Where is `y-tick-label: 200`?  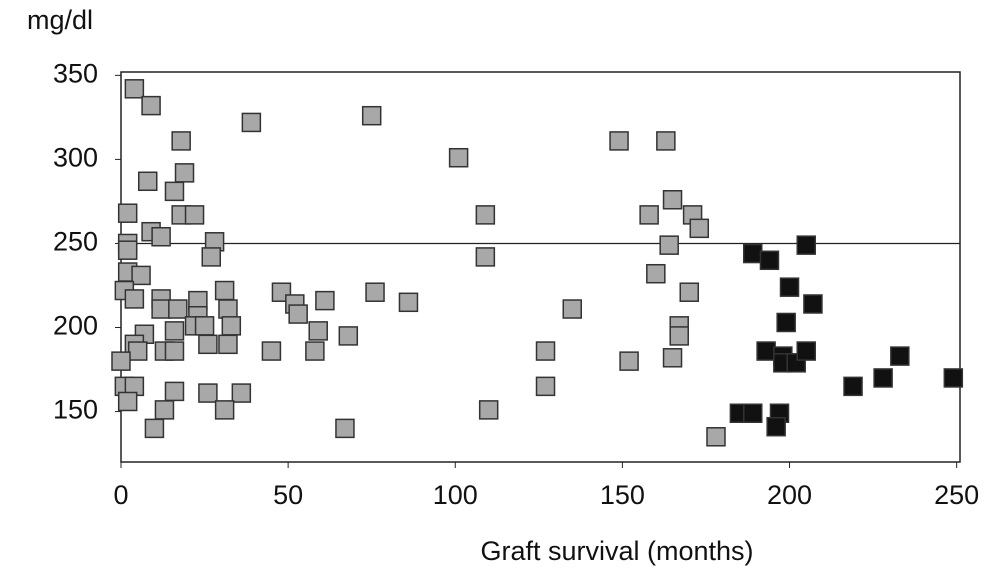
y-tick-label: 200 is located at coordinates (75, 326).